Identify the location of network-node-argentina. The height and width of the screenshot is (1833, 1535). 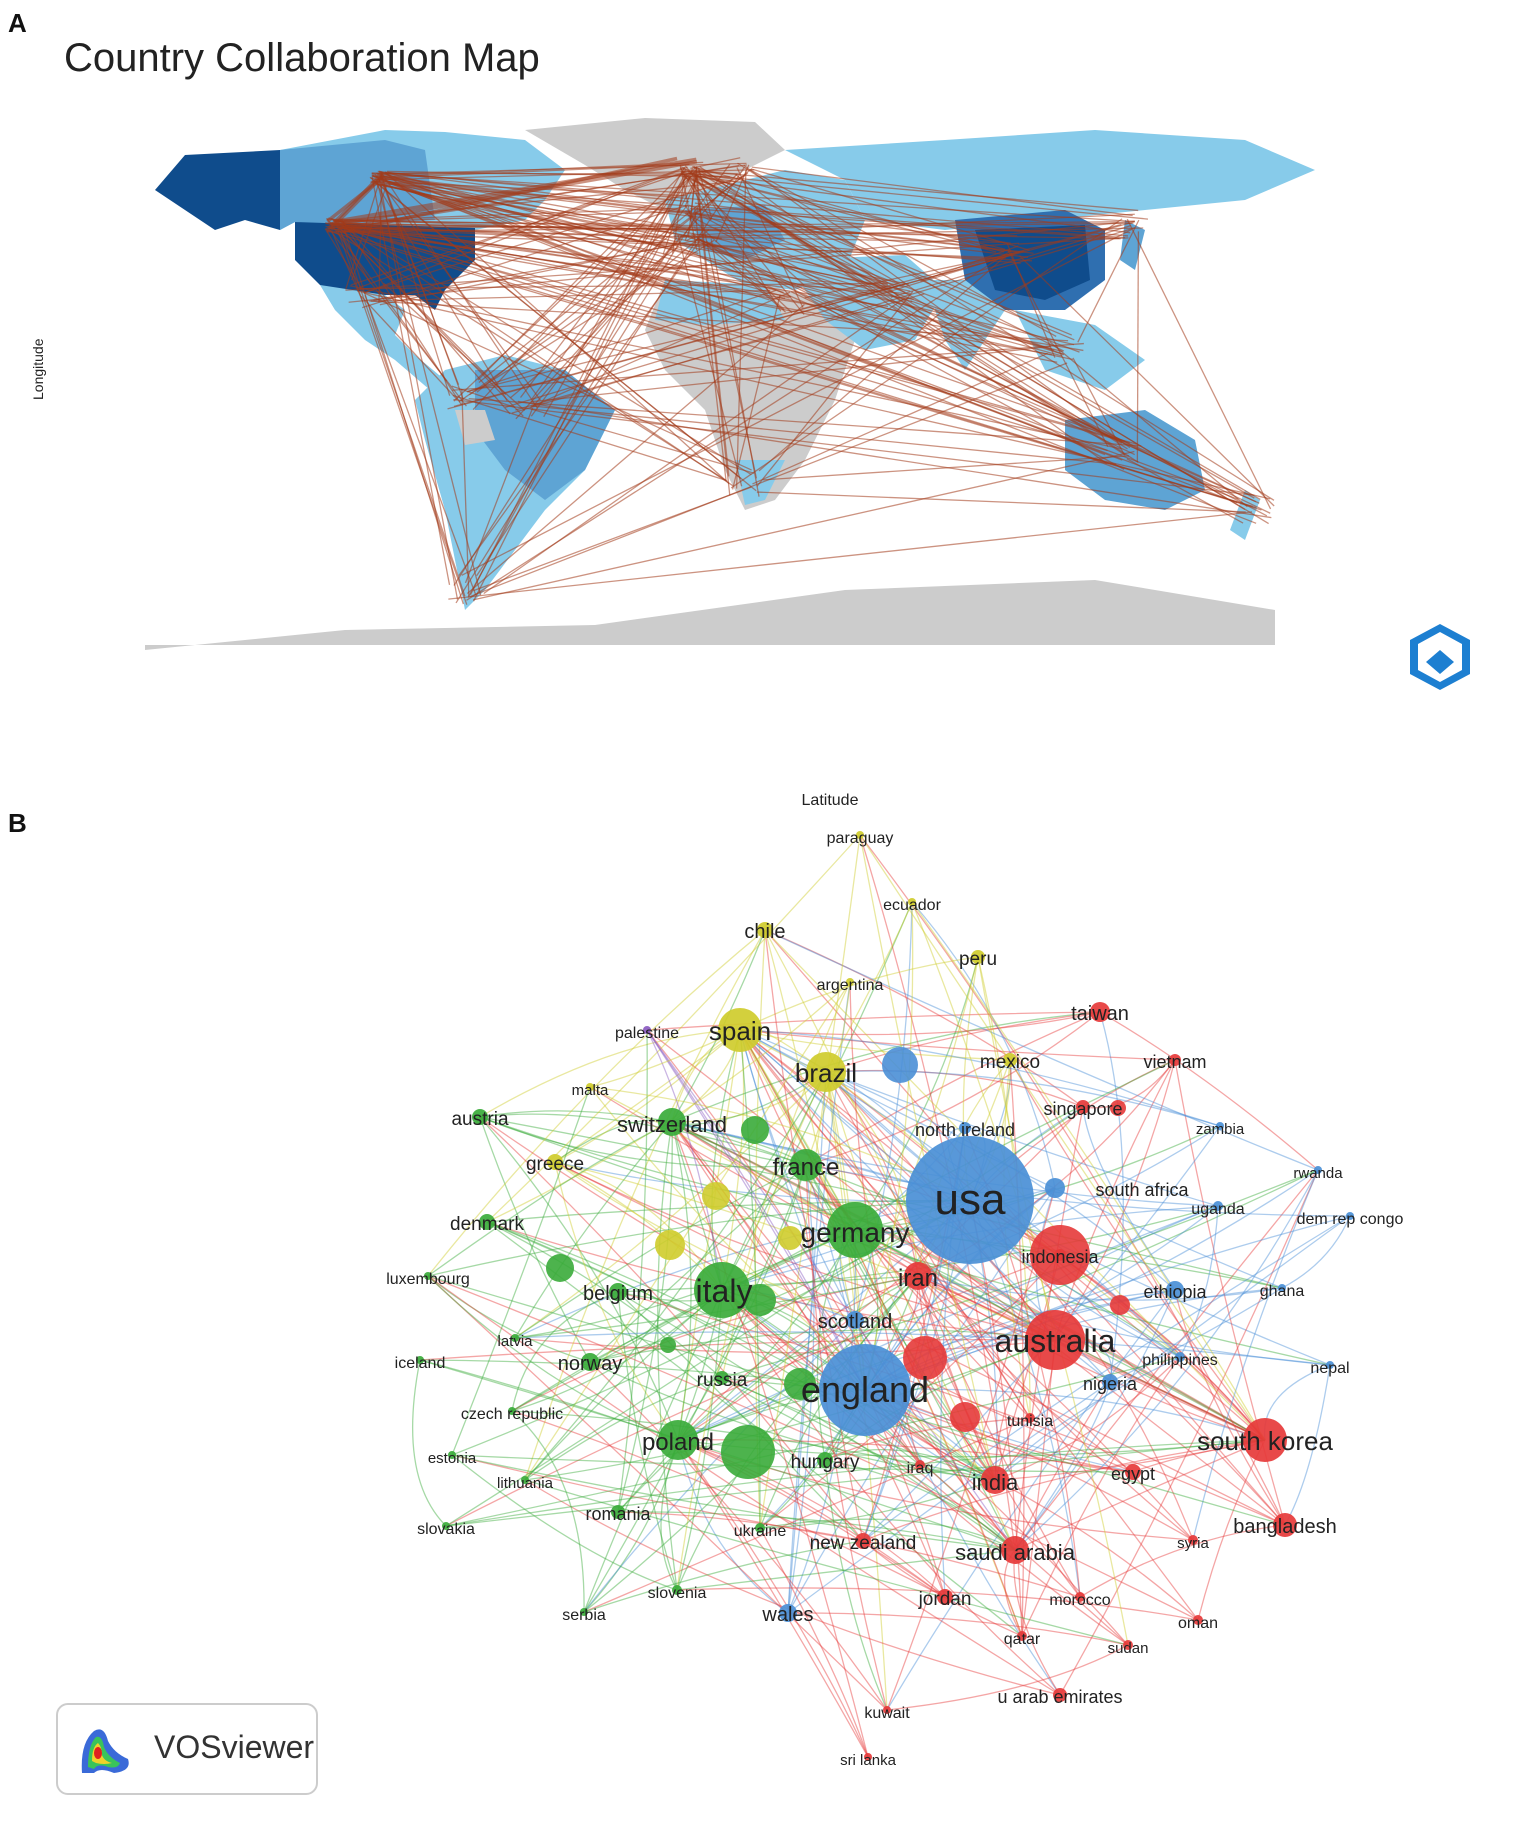
(850, 982).